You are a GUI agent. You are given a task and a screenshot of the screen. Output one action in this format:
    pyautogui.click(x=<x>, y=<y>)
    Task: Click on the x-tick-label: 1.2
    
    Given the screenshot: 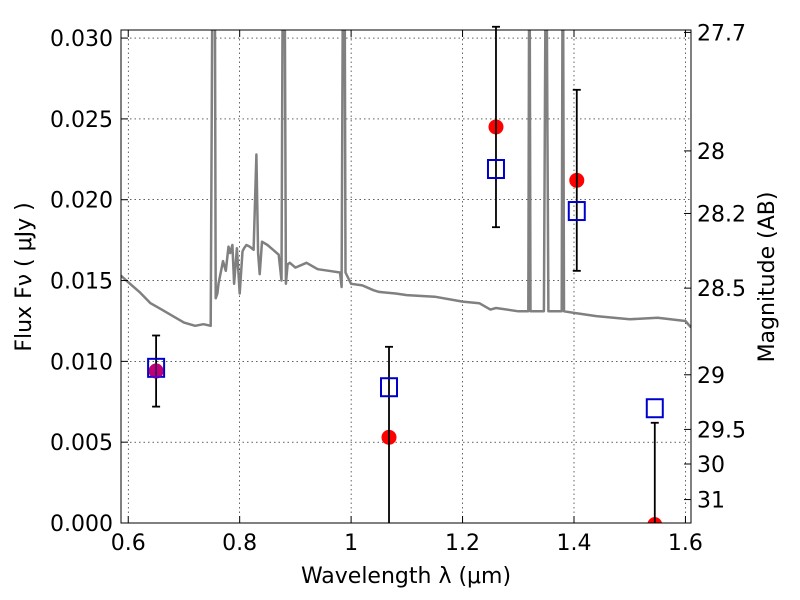 What is the action you would take?
    pyautogui.click(x=462, y=543)
    